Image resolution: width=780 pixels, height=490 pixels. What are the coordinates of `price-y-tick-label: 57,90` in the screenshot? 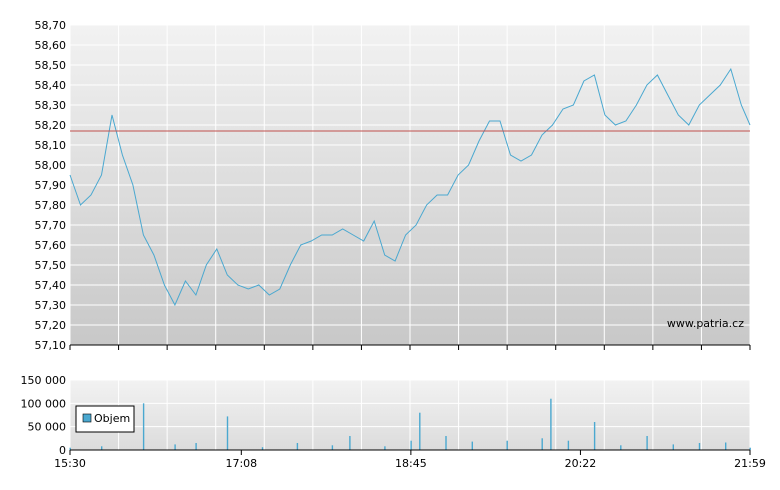 It's located at (51, 185).